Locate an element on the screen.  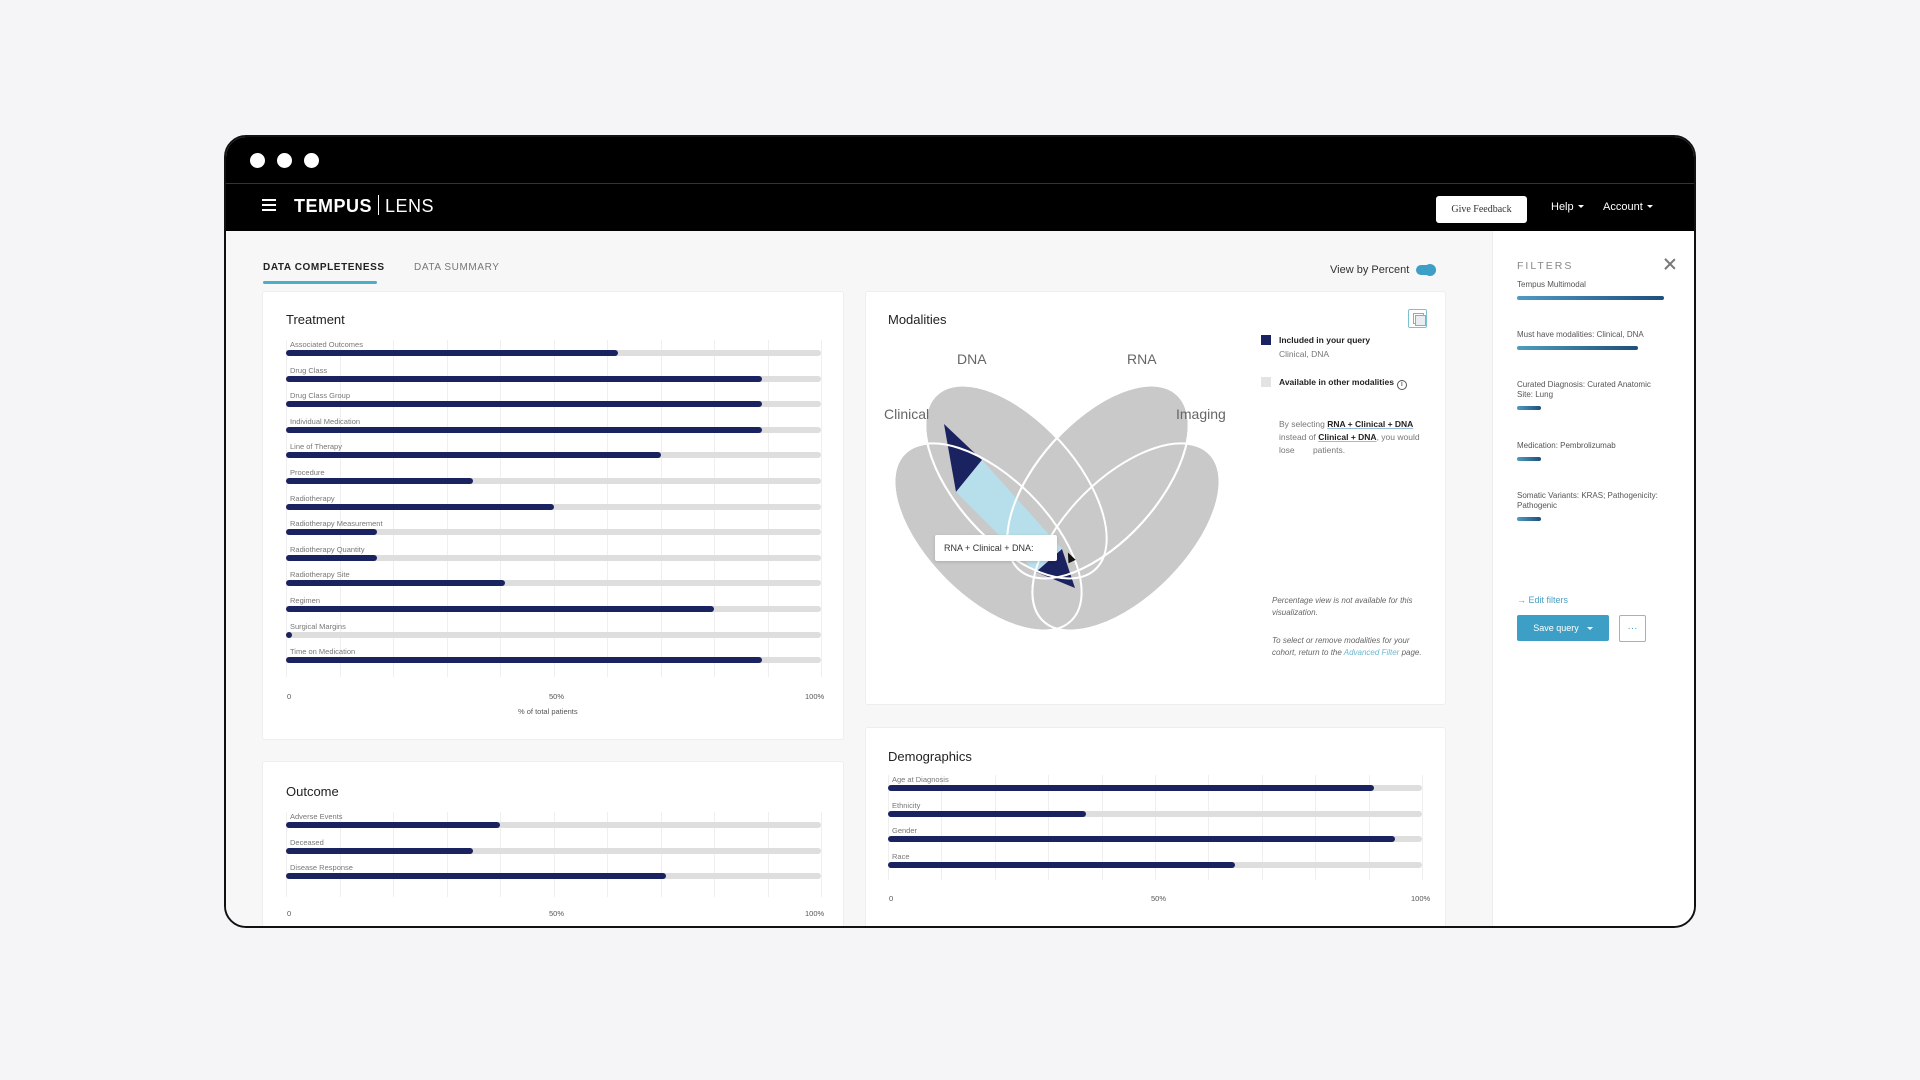
give-feedback-button: Give Feedback is located at coordinates (1481, 209).